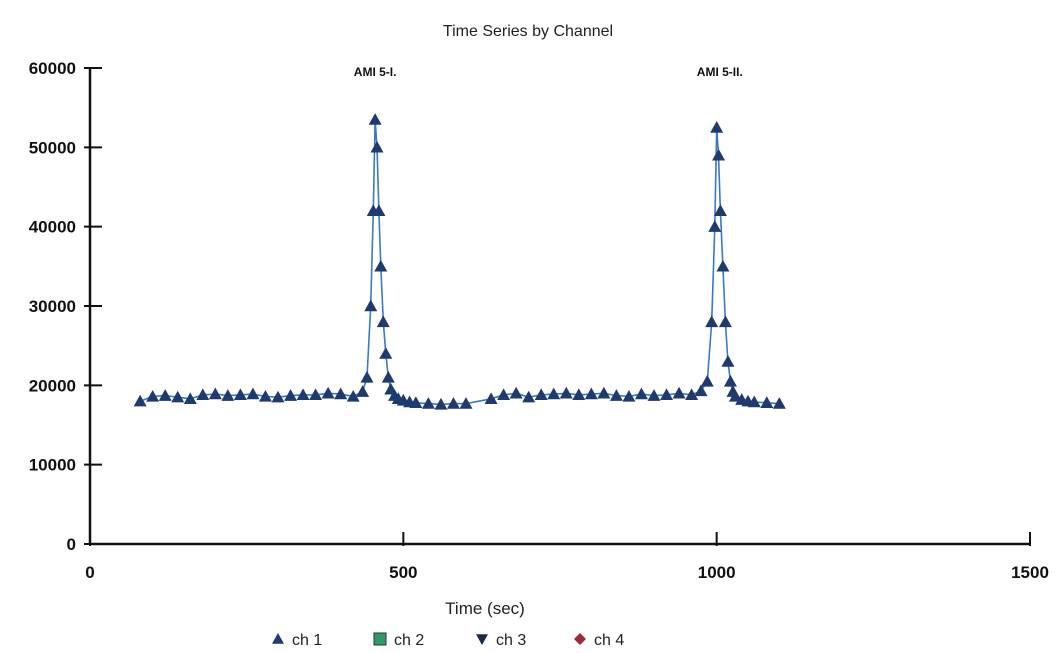  I want to click on legend-item: ch 1, so click(297, 640).